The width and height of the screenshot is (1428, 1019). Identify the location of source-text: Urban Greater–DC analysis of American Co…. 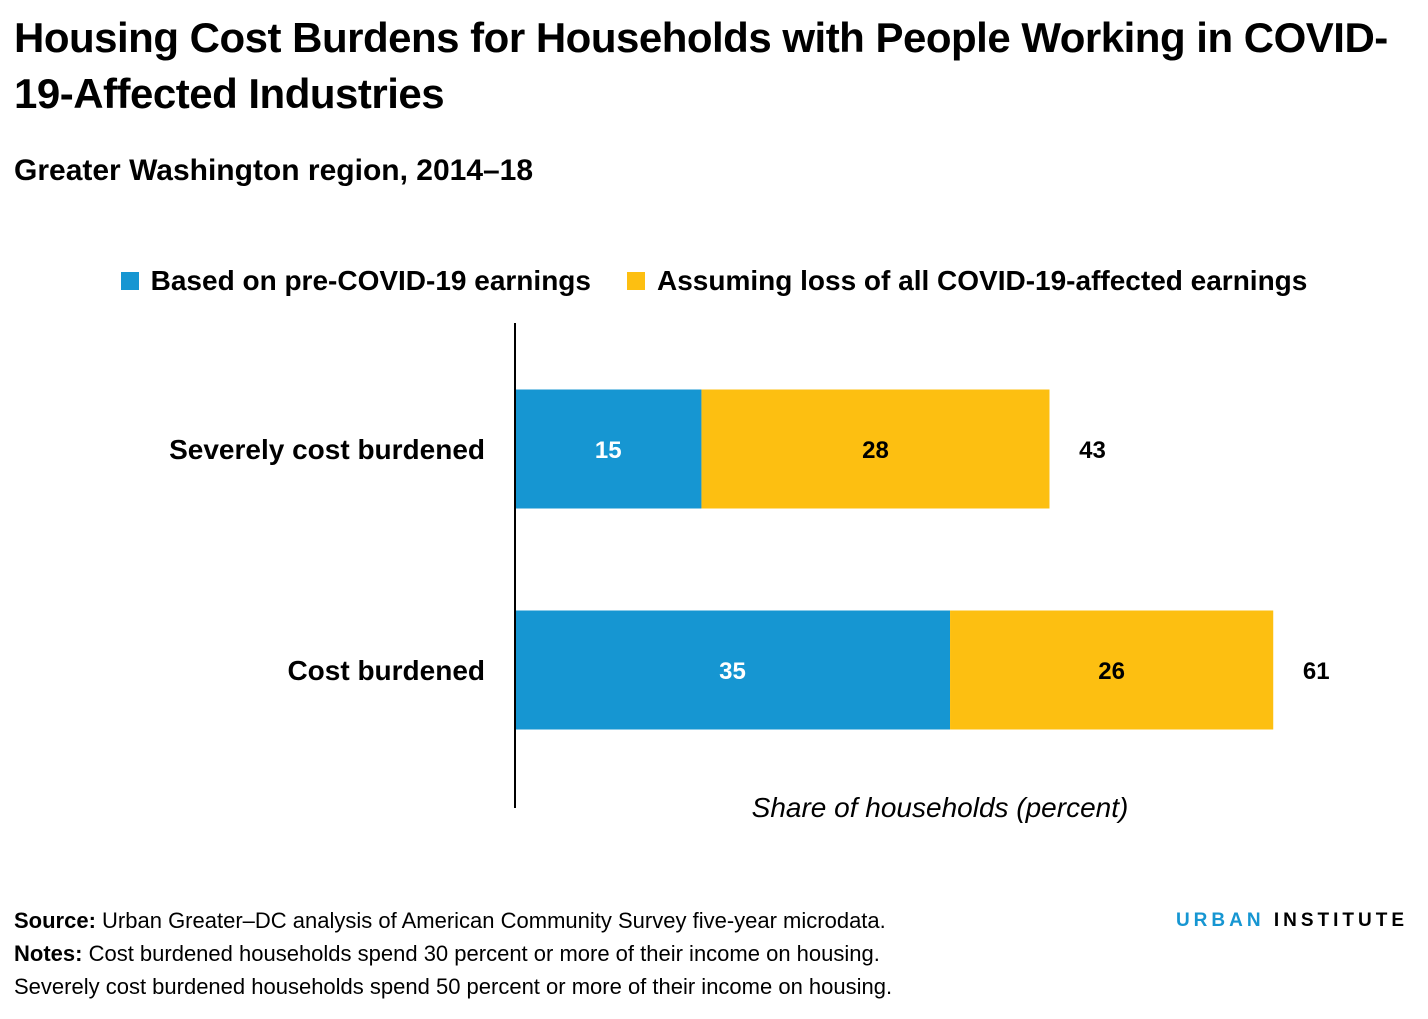
(490, 920).